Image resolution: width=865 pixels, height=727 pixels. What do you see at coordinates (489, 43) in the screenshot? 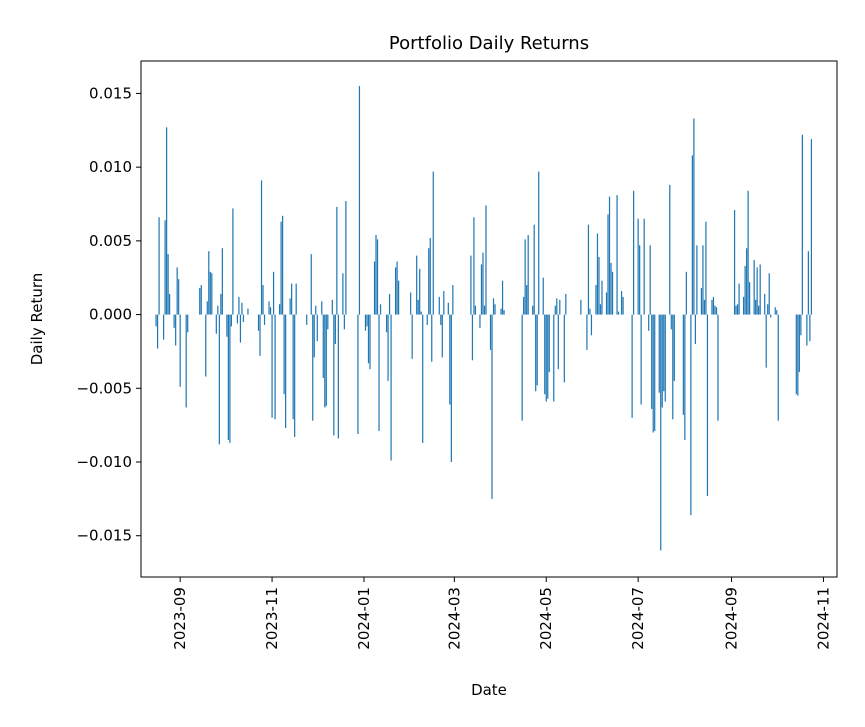
I see `chart-title: Portfolio Daily Returns` at bounding box center [489, 43].